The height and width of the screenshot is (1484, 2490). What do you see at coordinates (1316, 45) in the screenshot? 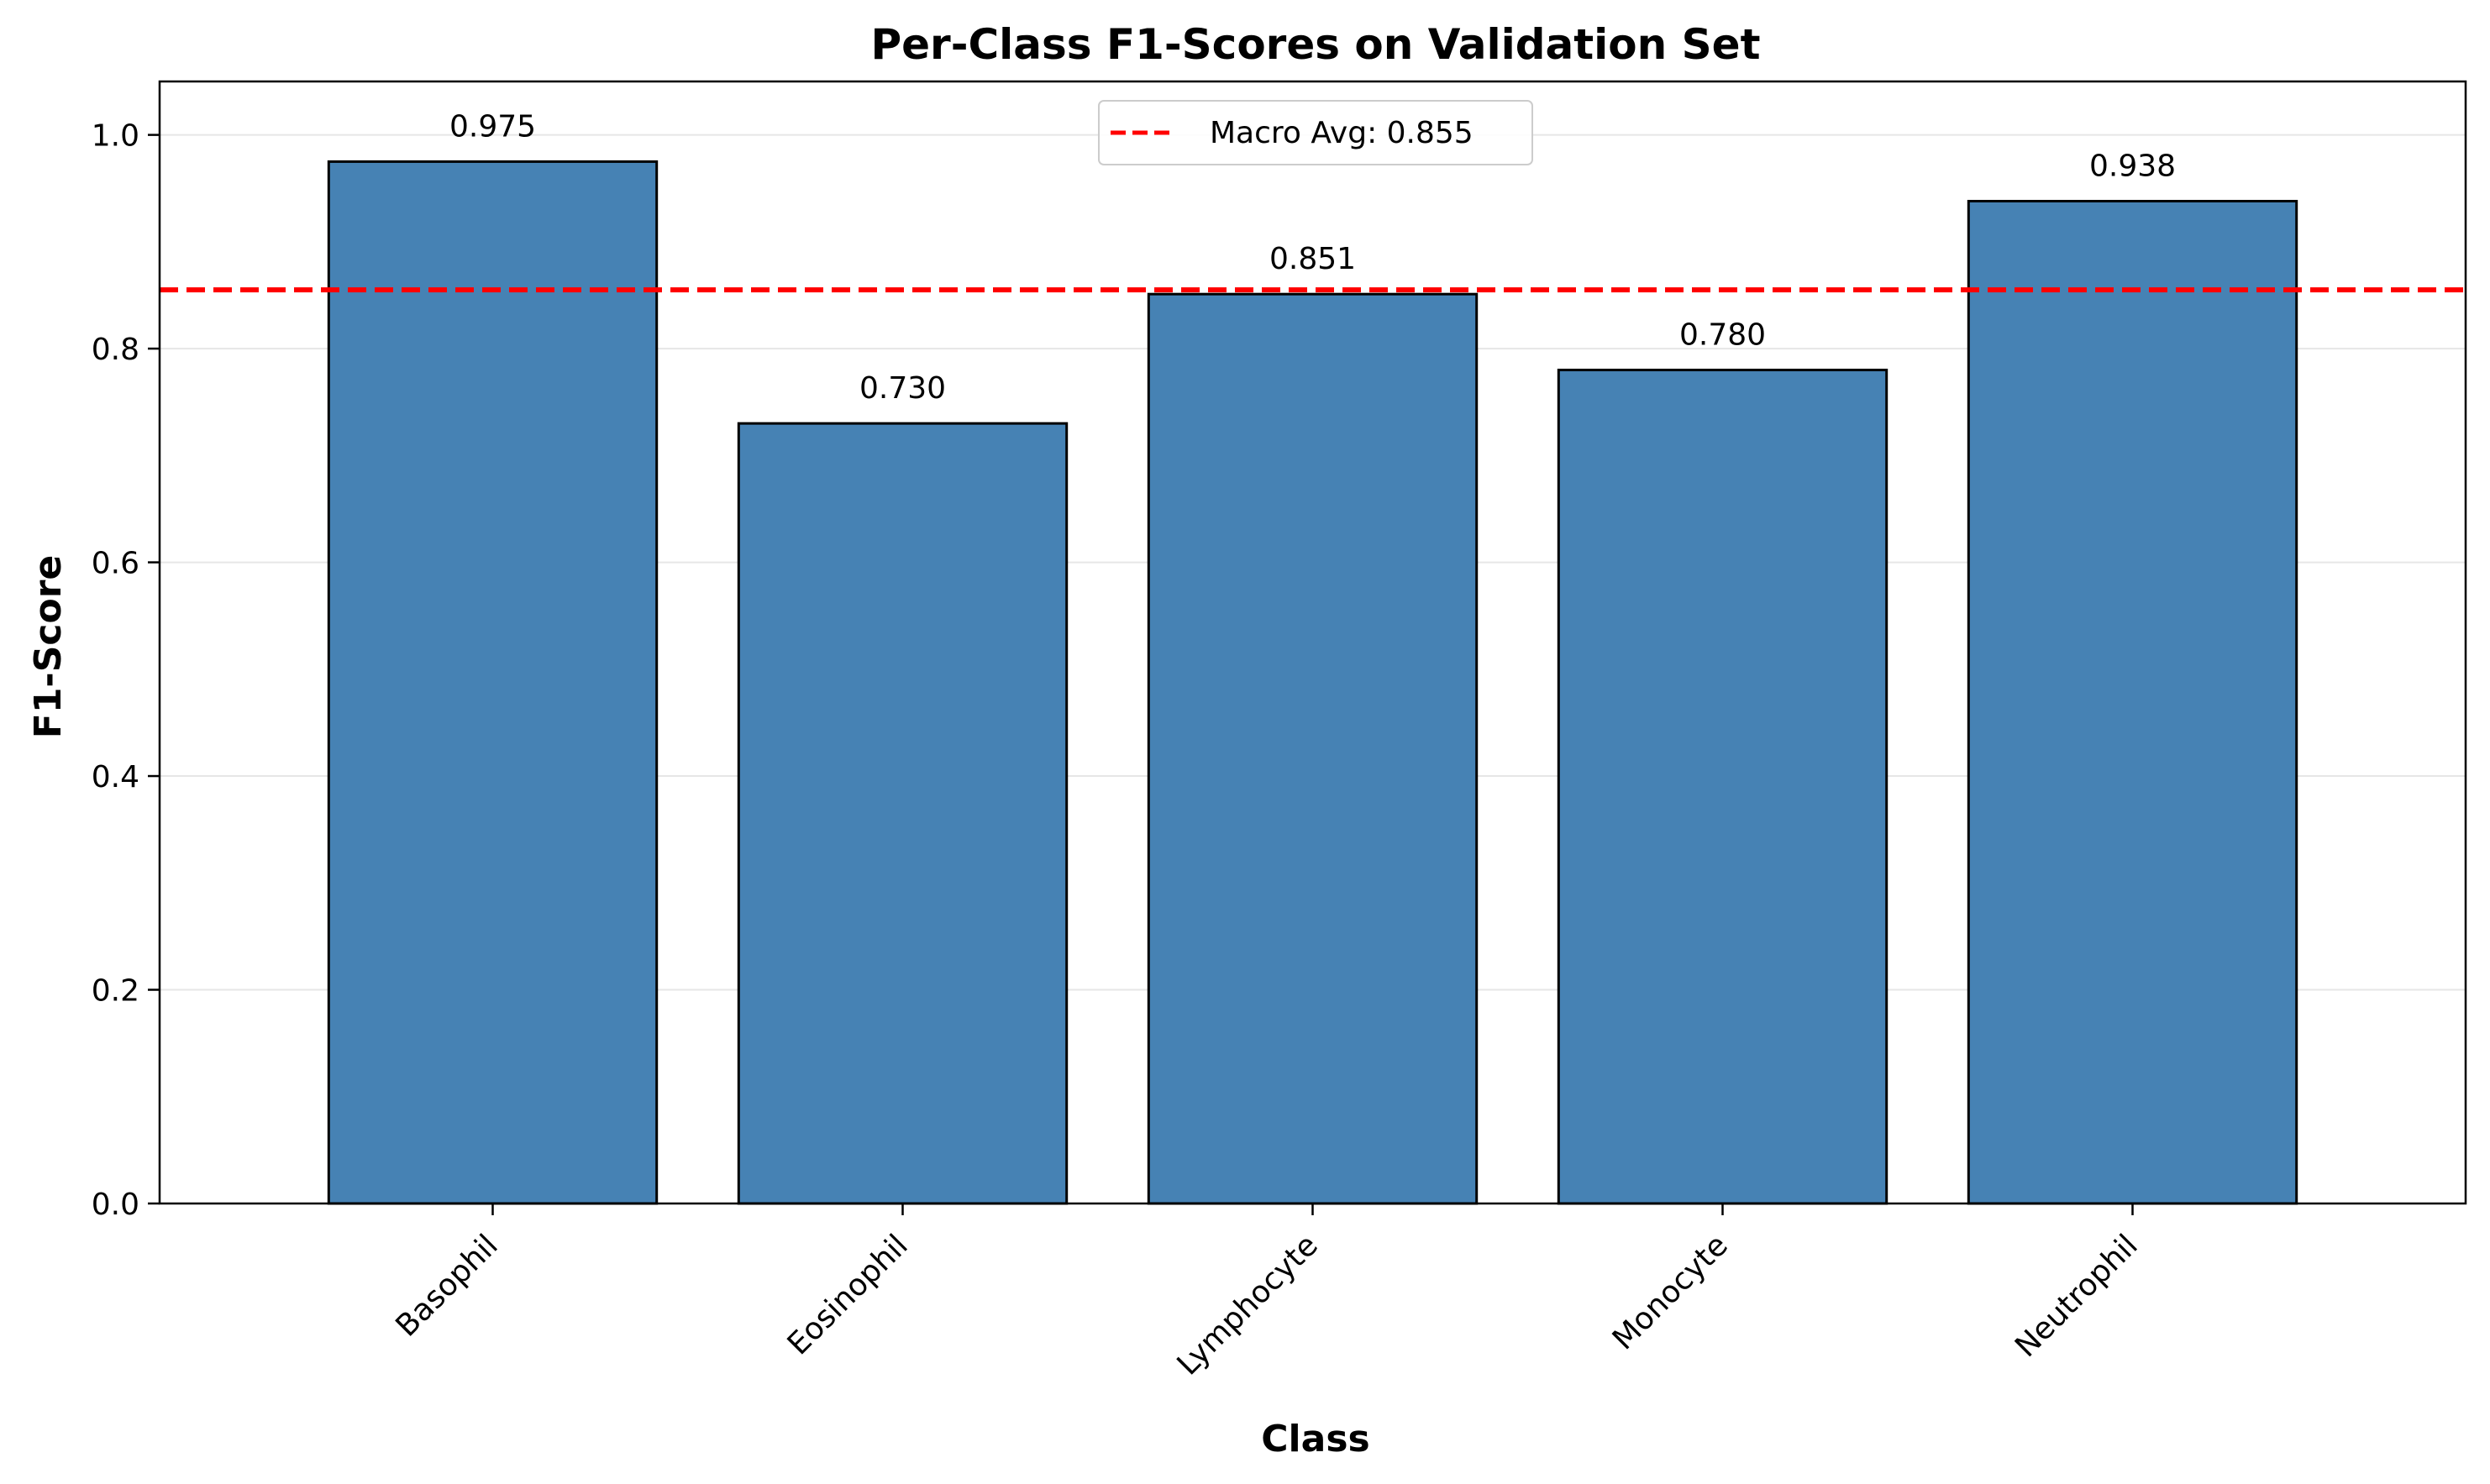
I see `chart-title: Per-Class F1-Scores on Validation Set` at bounding box center [1316, 45].